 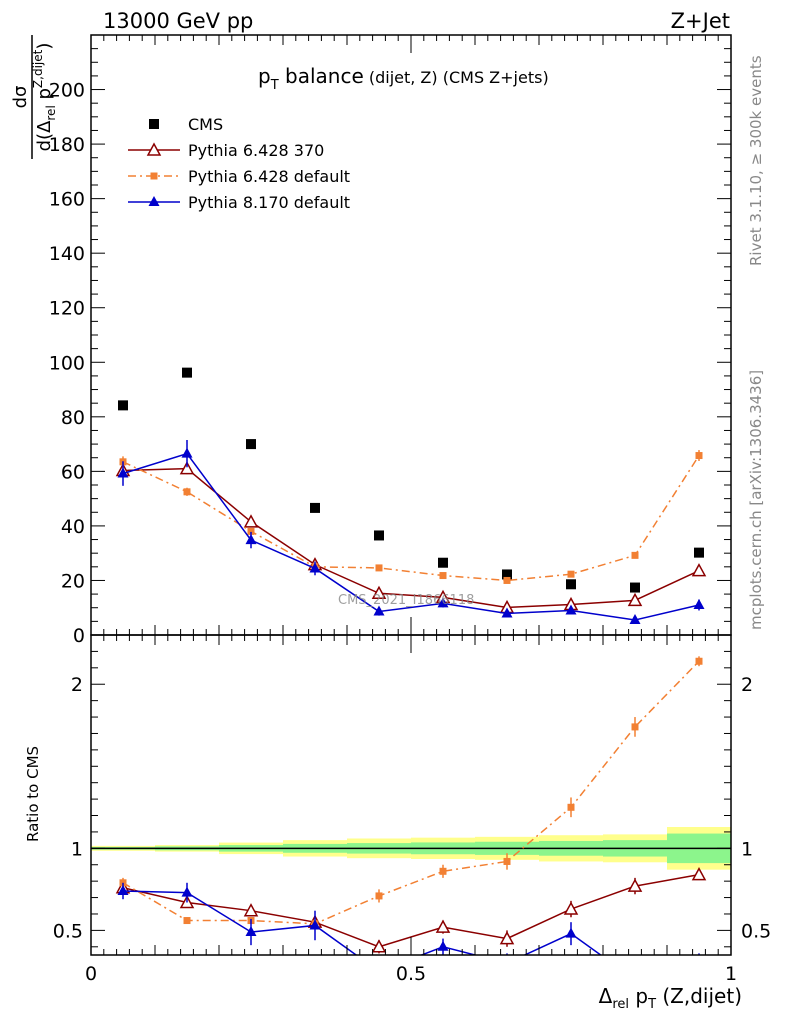 I want to click on ratio-y-tick-label: 0.5, so click(x=68, y=931).